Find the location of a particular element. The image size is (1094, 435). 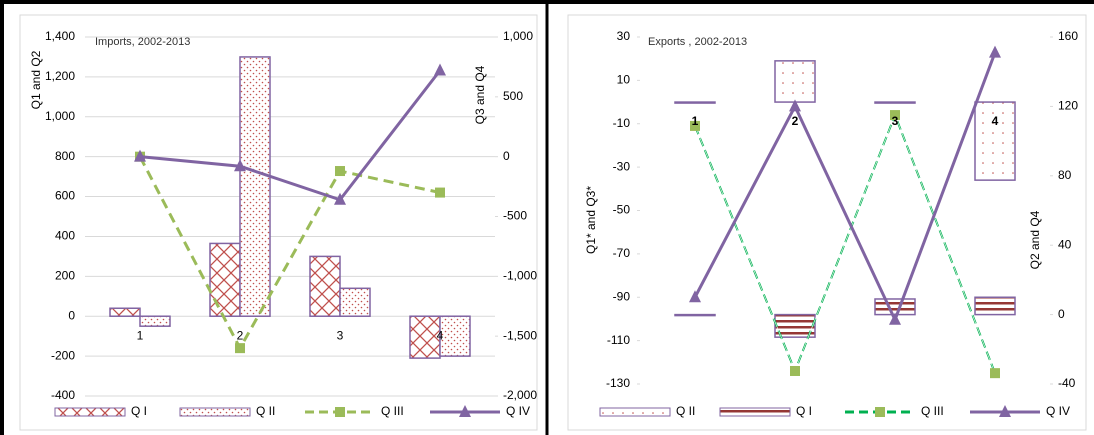

y2-axis-label: Q3 and Q4 is located at coordinates (480, 94).